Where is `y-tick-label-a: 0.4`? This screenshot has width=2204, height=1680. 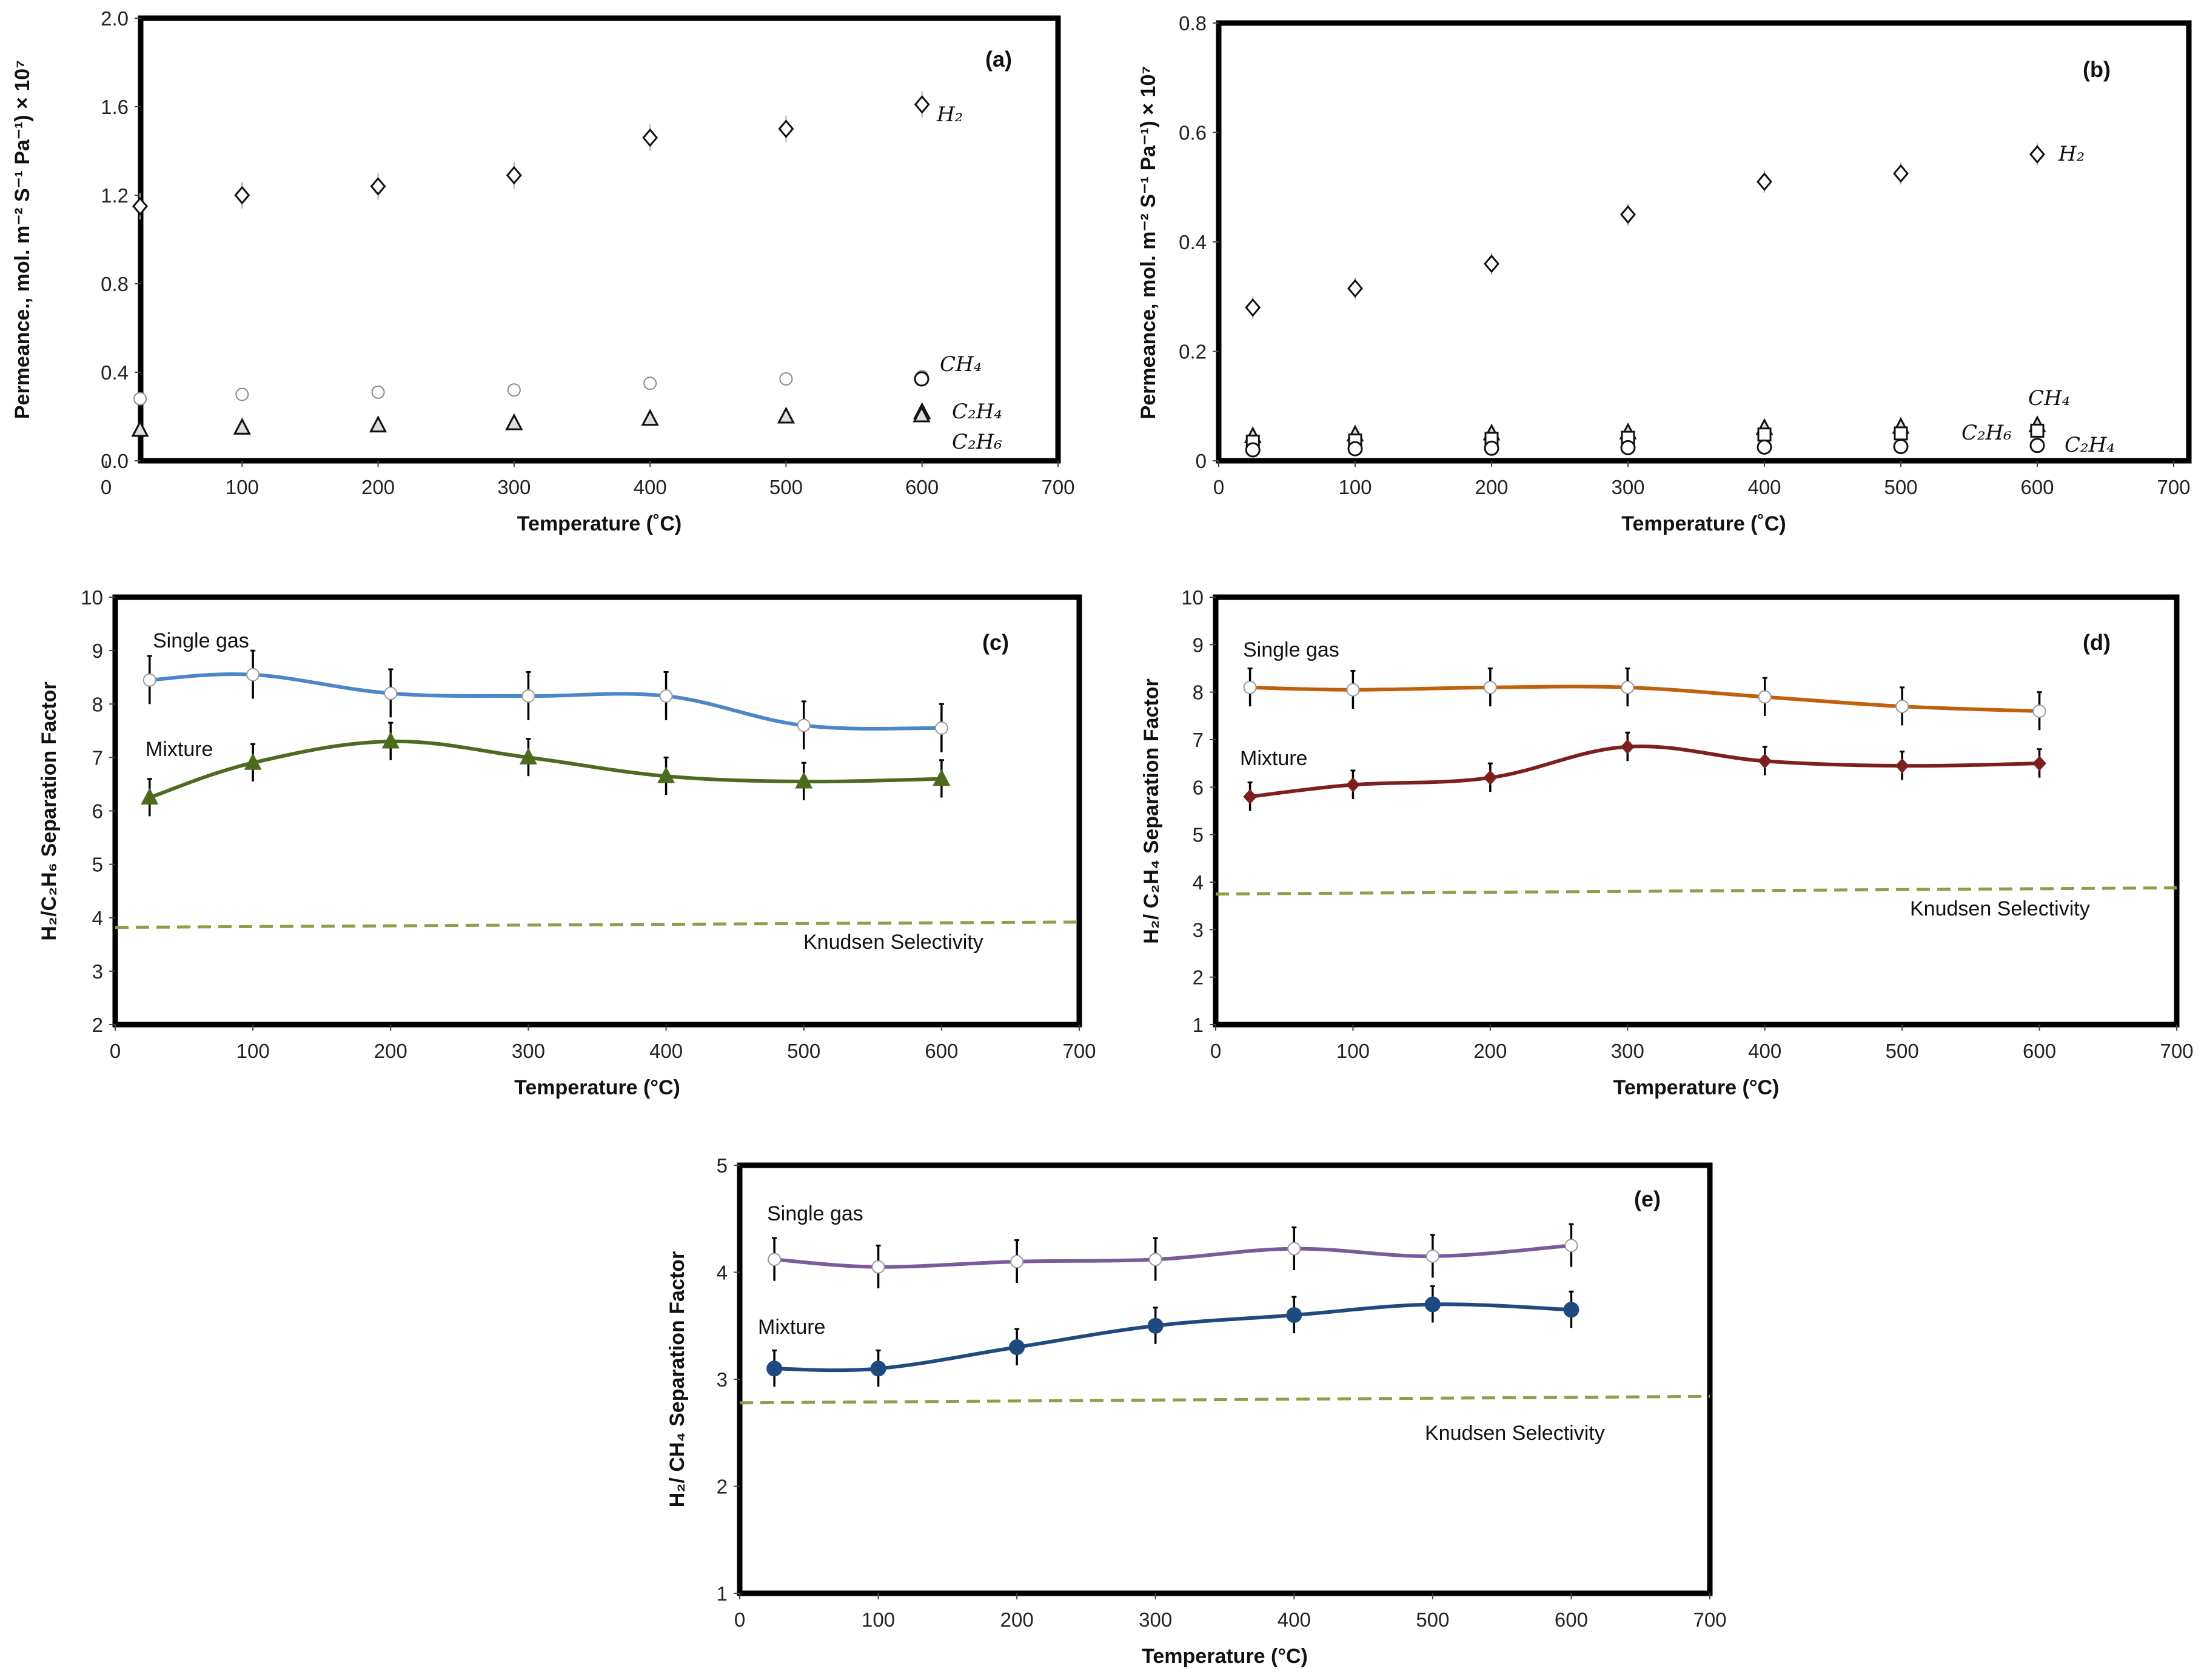 y-tick-label-a: 0.4 is located at coordinates (115, 372).